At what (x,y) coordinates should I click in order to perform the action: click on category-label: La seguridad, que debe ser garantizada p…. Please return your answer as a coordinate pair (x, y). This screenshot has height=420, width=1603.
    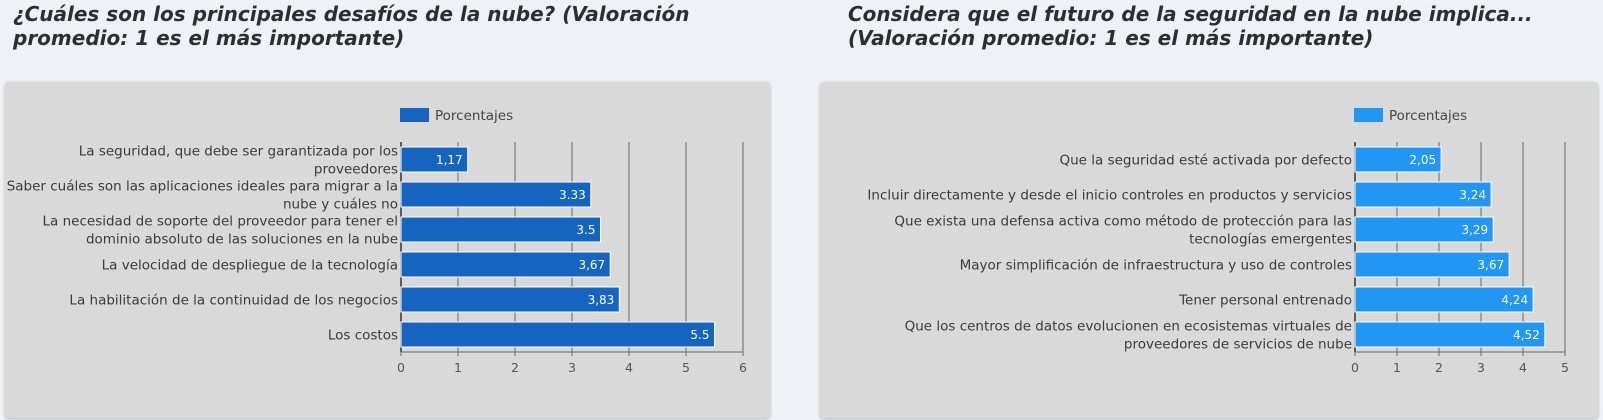
    Looking at the image, I should click on (238, 152).